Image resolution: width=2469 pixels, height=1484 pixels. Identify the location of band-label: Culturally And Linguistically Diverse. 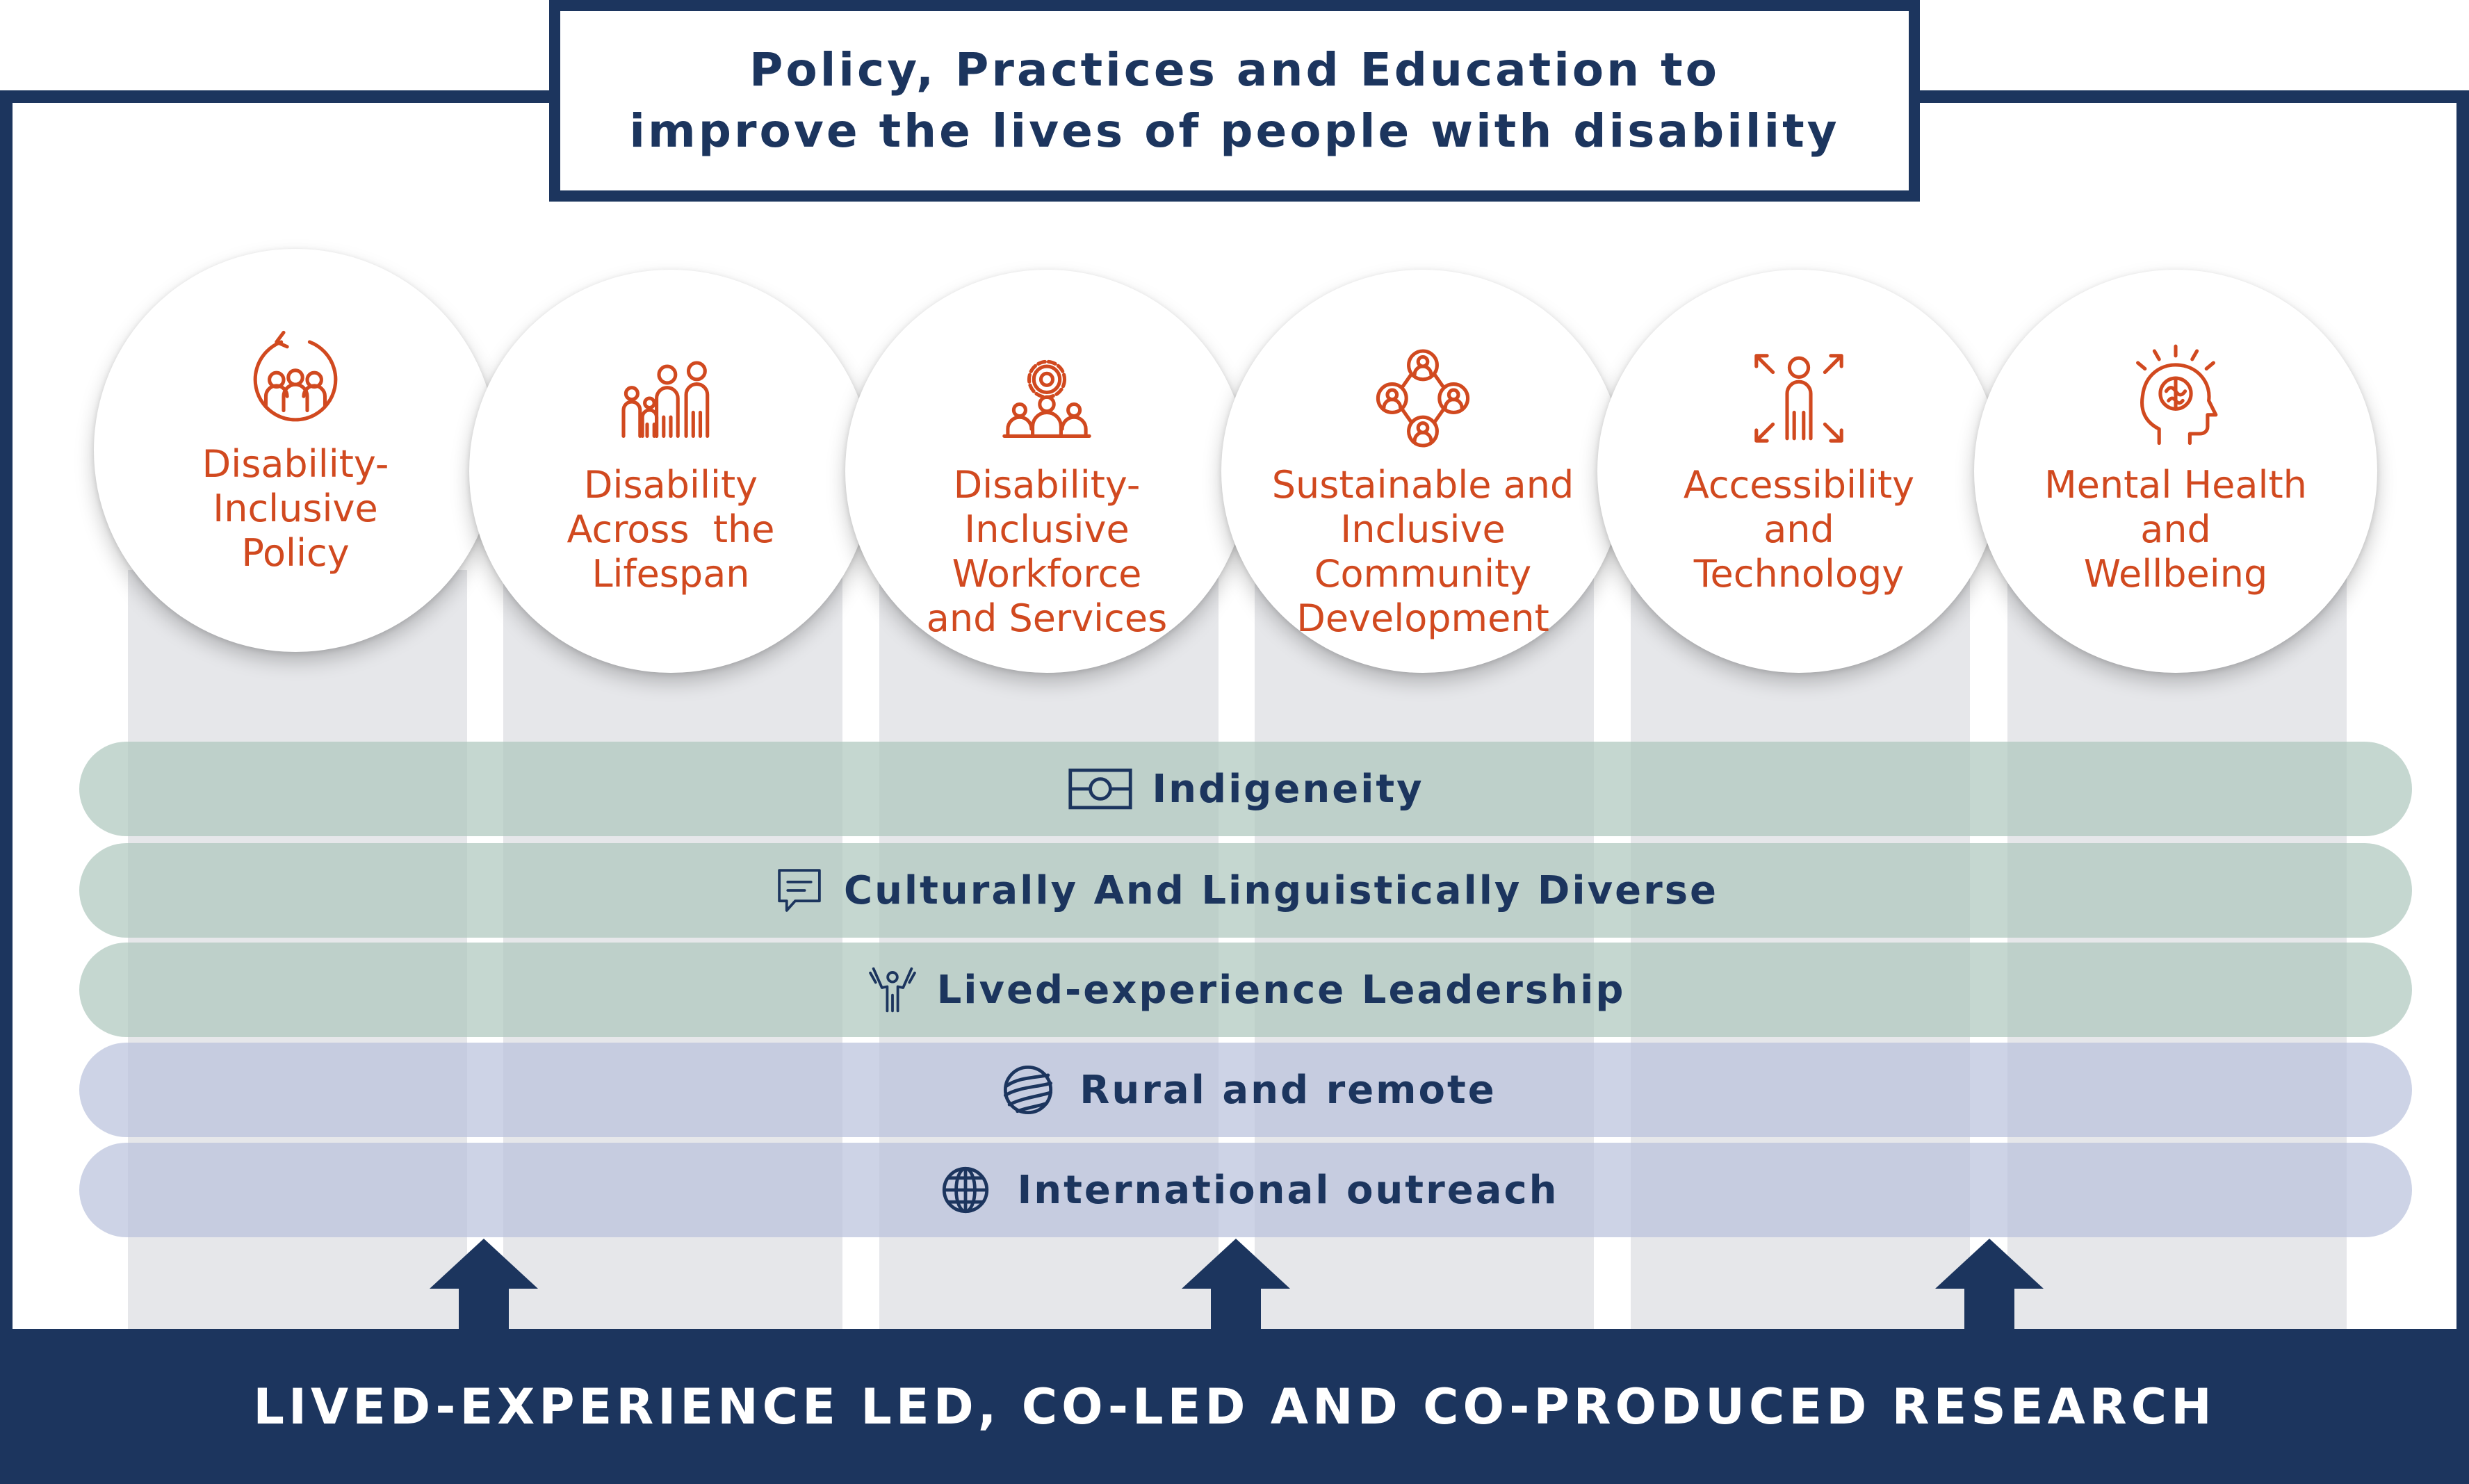
(1281, 890).